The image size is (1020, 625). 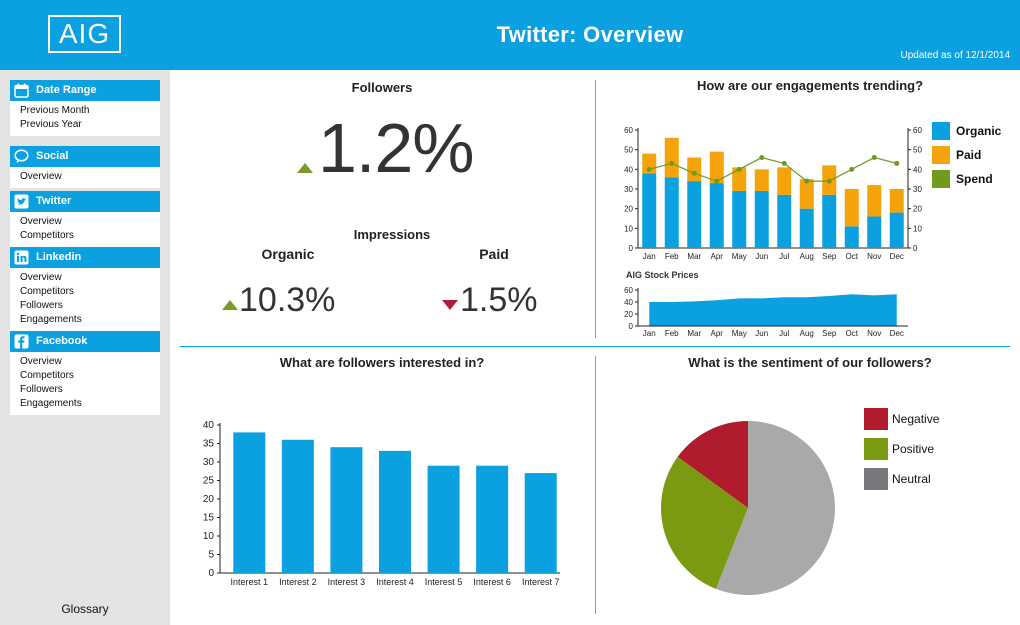 What do you see at coordinates (784, 333) in the screenshot?
I see `stock-x-tick-label: Jul` at bounding box center [784, 333].